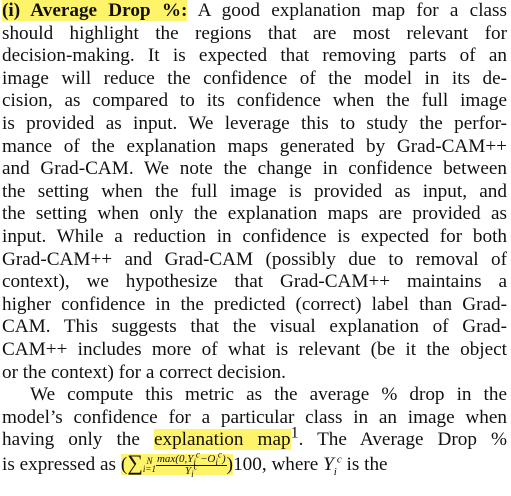  I want to click on sym: O, so click(211, 458).